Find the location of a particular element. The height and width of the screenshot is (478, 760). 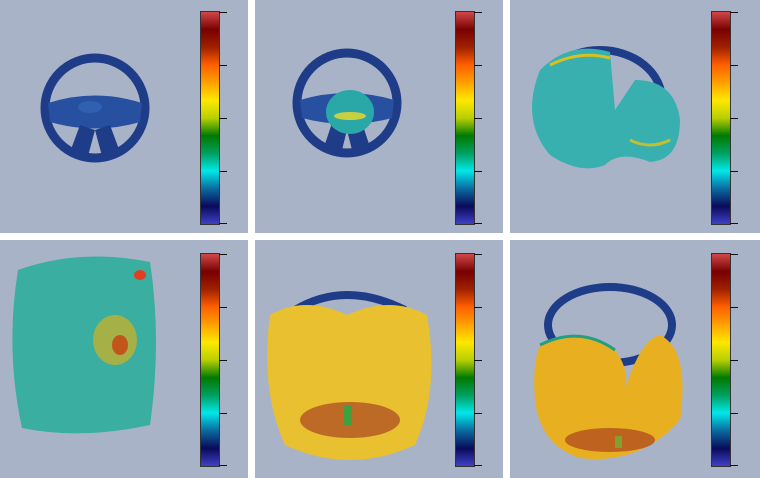

logo-patch is located at coordinates (348, 415).